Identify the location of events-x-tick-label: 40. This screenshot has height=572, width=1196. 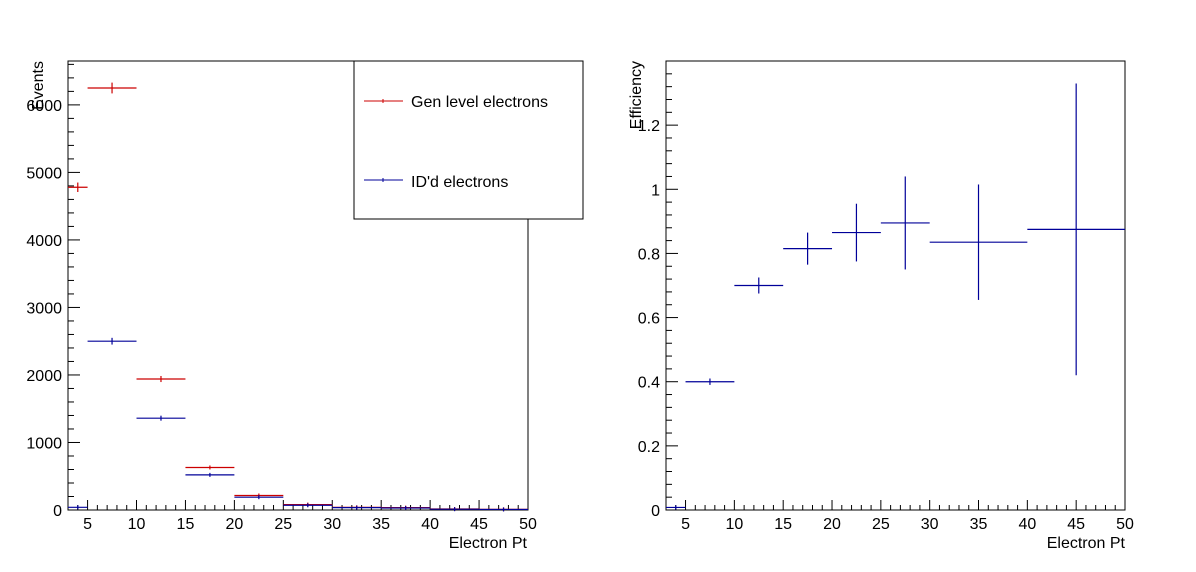
(430, 524).